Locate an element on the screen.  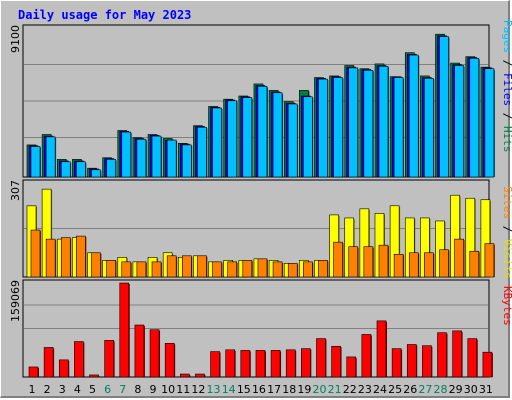
x-tick-label: 28 is located at coordinates (441, 389).